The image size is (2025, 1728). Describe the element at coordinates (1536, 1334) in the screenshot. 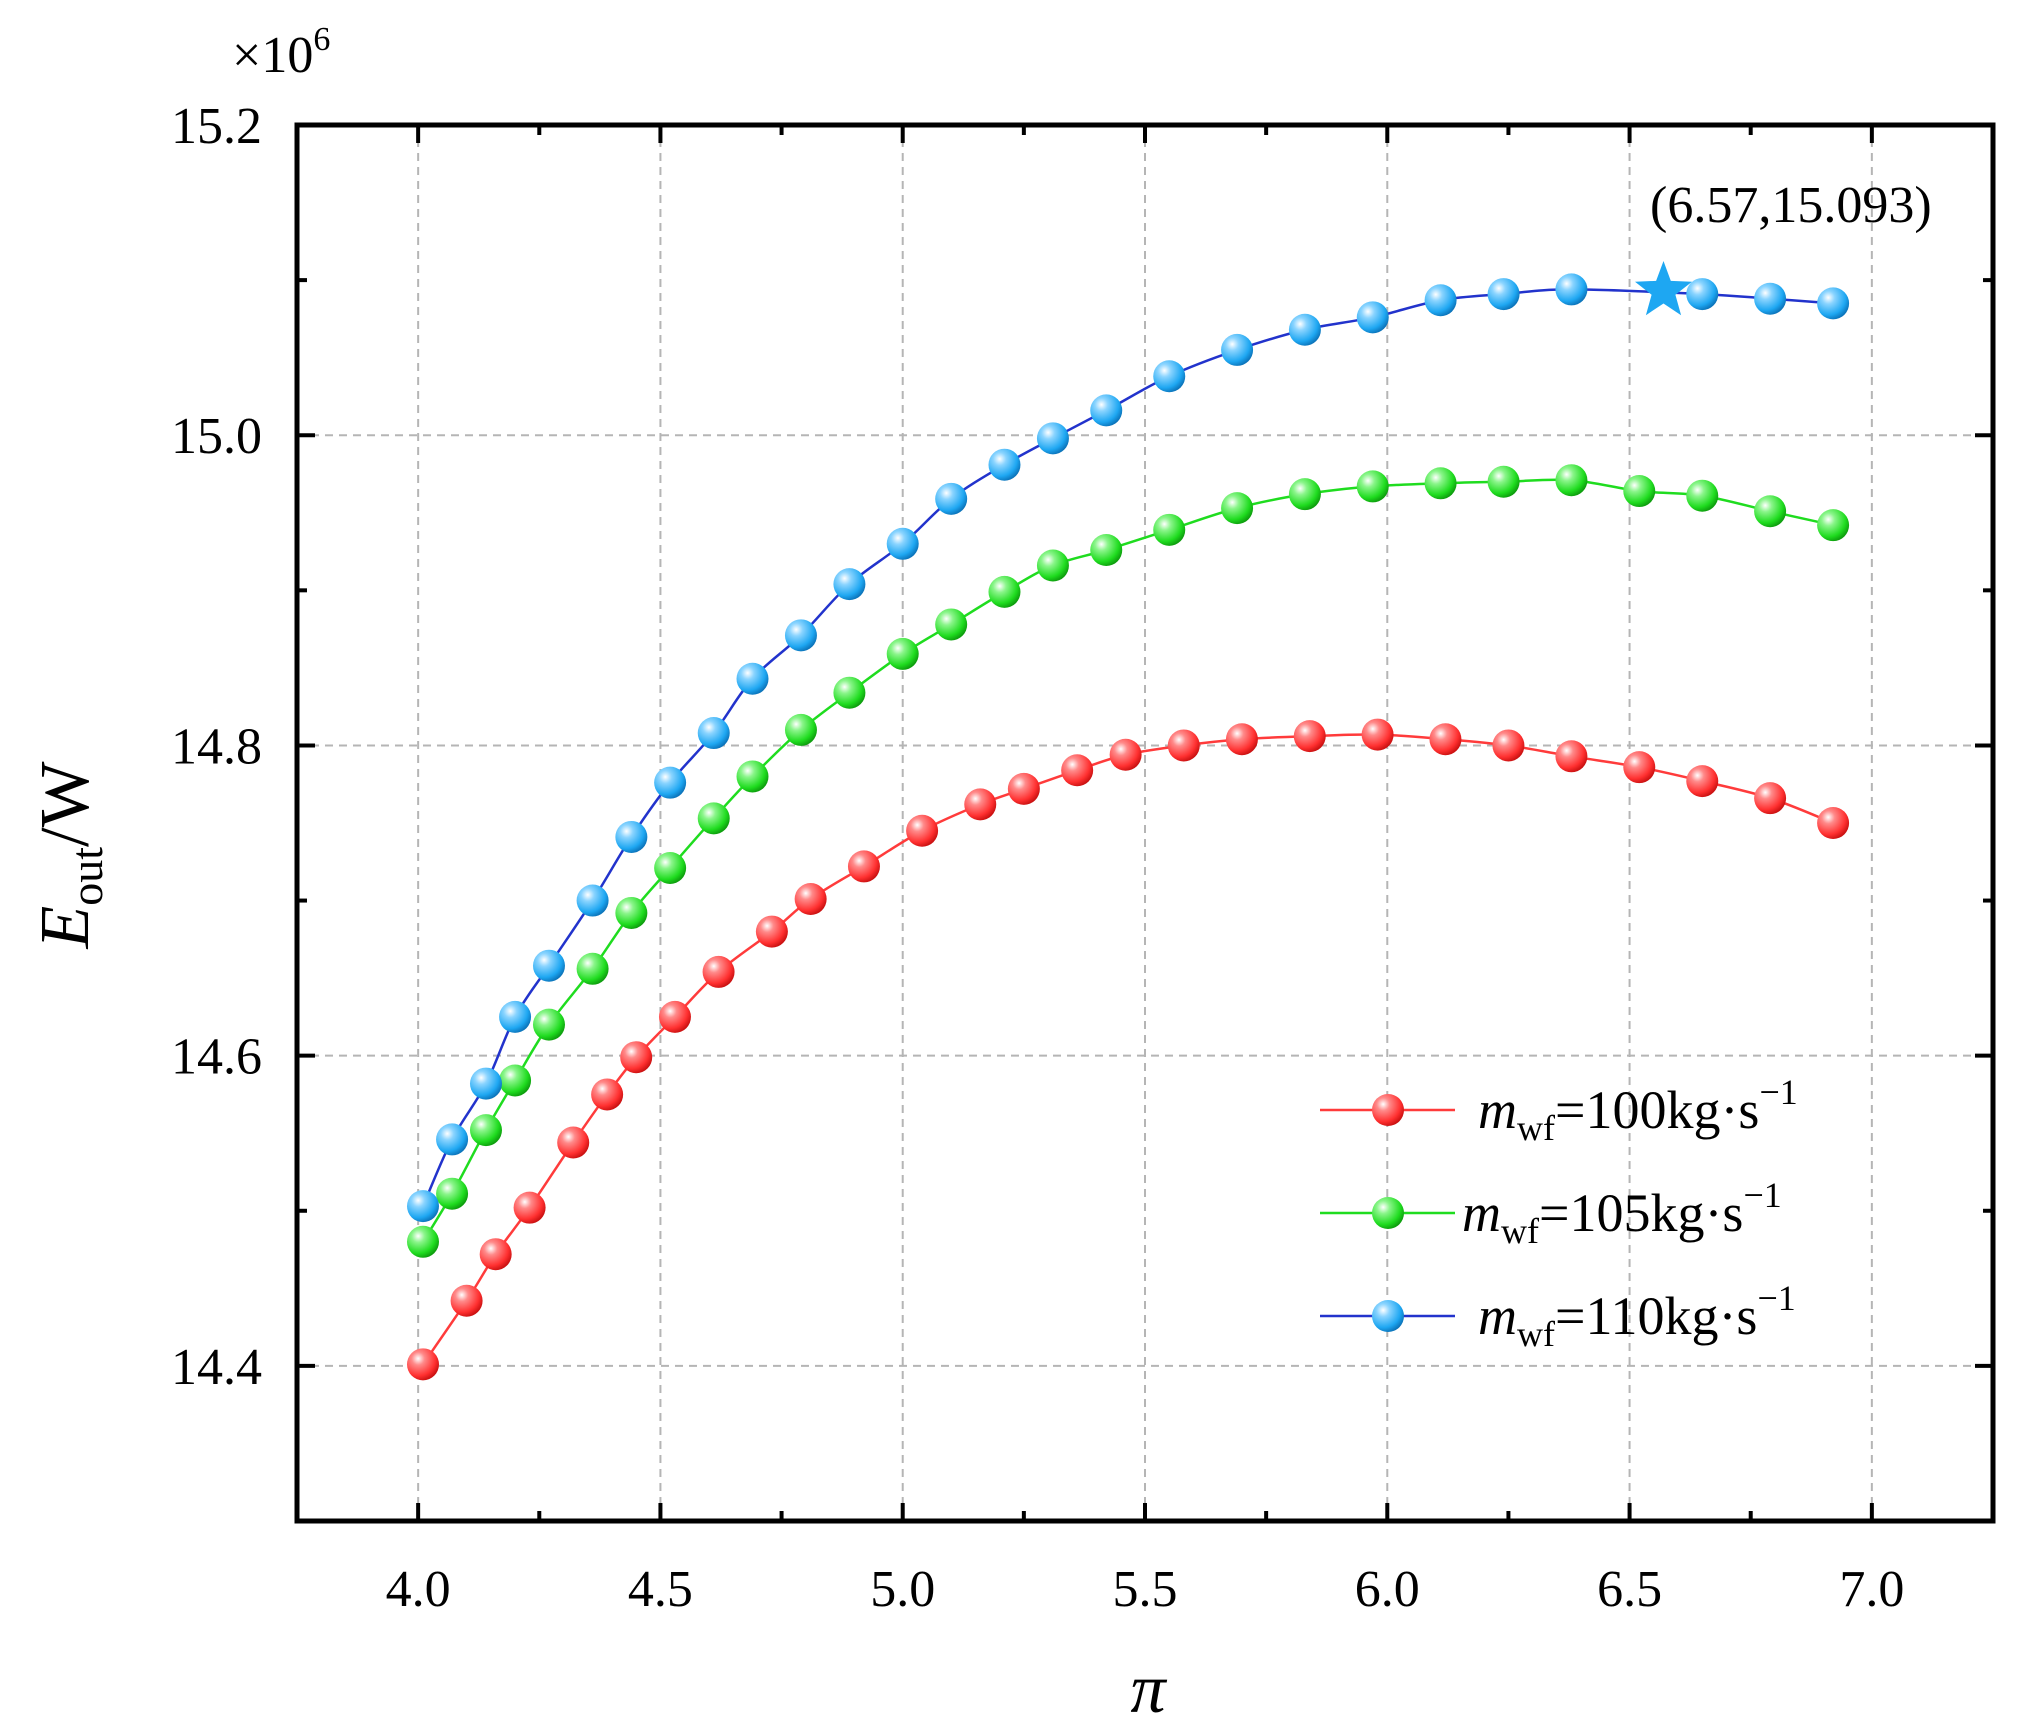

I see `legend-sub-110: wf` at that location.